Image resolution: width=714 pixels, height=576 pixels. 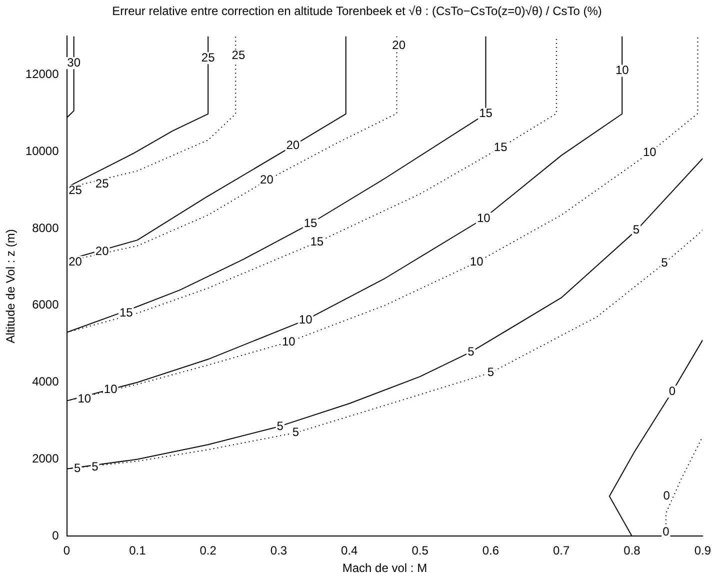 I want to click on chart-title: Erreur relative entre correction en altitude Torenbeek et √θ : (CsTo−CsTo(z=0)√θ) / CsTo (%), so click(x=357, y=11).